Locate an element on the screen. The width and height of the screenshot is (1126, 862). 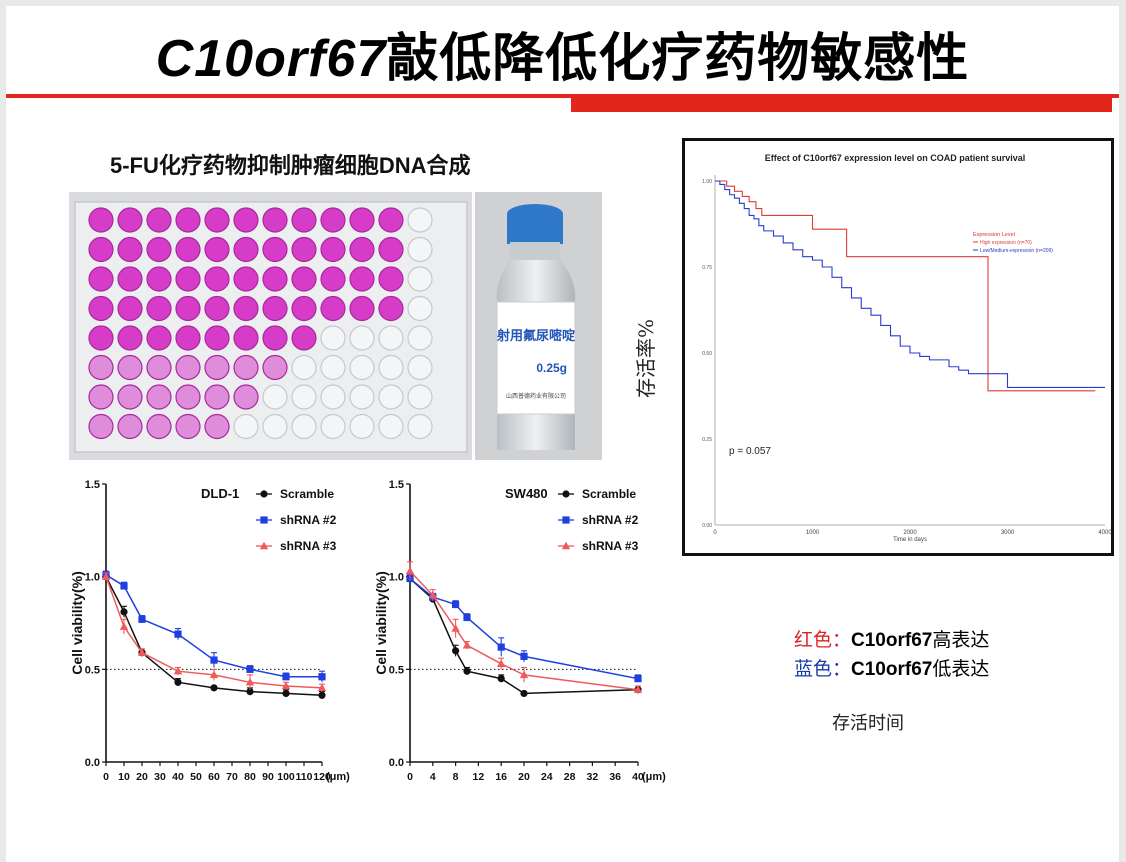
legend-blue-suffix: 低表达 is located at coordinates (961, 669).